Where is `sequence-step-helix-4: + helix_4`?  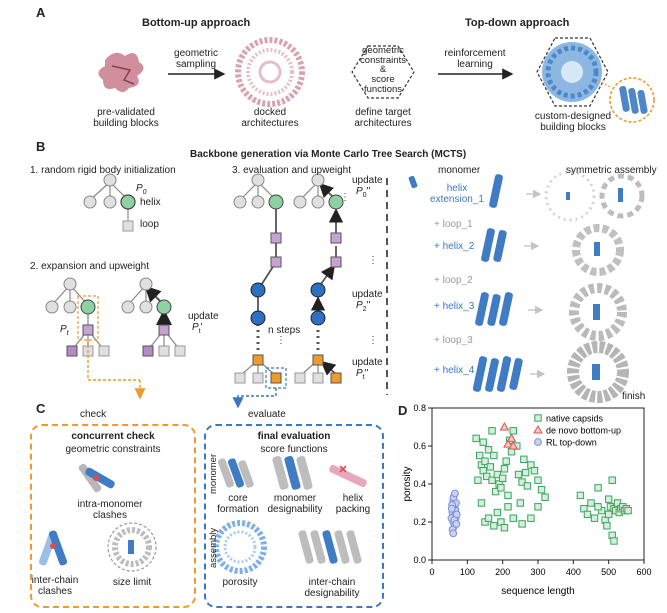
sequence-step-helix-4: + helix_4 is located at coordinates (454, 370).